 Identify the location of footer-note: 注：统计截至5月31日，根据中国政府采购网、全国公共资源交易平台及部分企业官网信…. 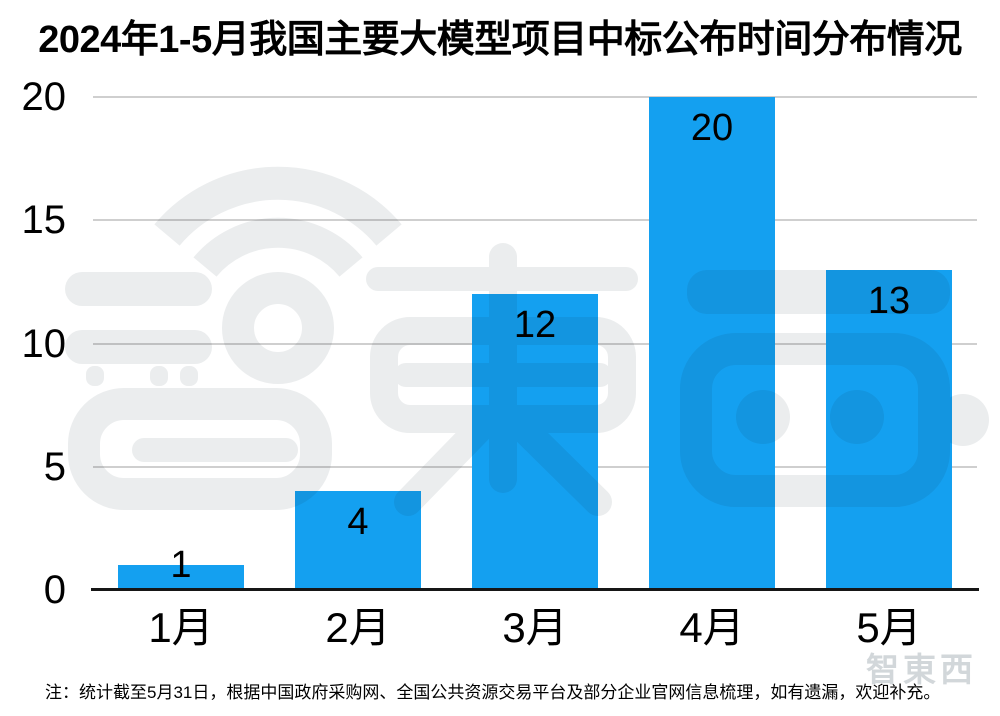
(493, 692).